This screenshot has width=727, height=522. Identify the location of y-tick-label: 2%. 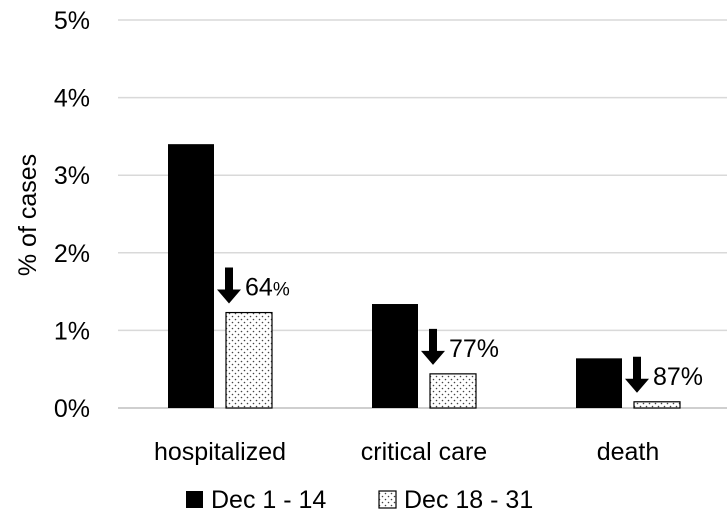
(72, 254).